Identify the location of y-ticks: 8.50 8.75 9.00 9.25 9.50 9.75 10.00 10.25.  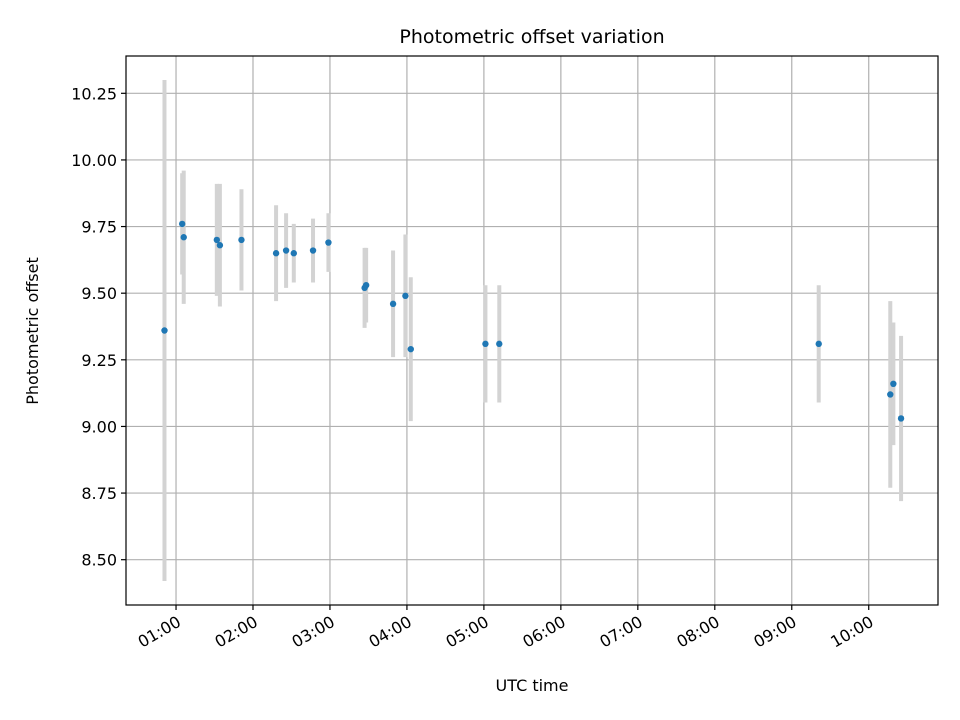
(98, 327).